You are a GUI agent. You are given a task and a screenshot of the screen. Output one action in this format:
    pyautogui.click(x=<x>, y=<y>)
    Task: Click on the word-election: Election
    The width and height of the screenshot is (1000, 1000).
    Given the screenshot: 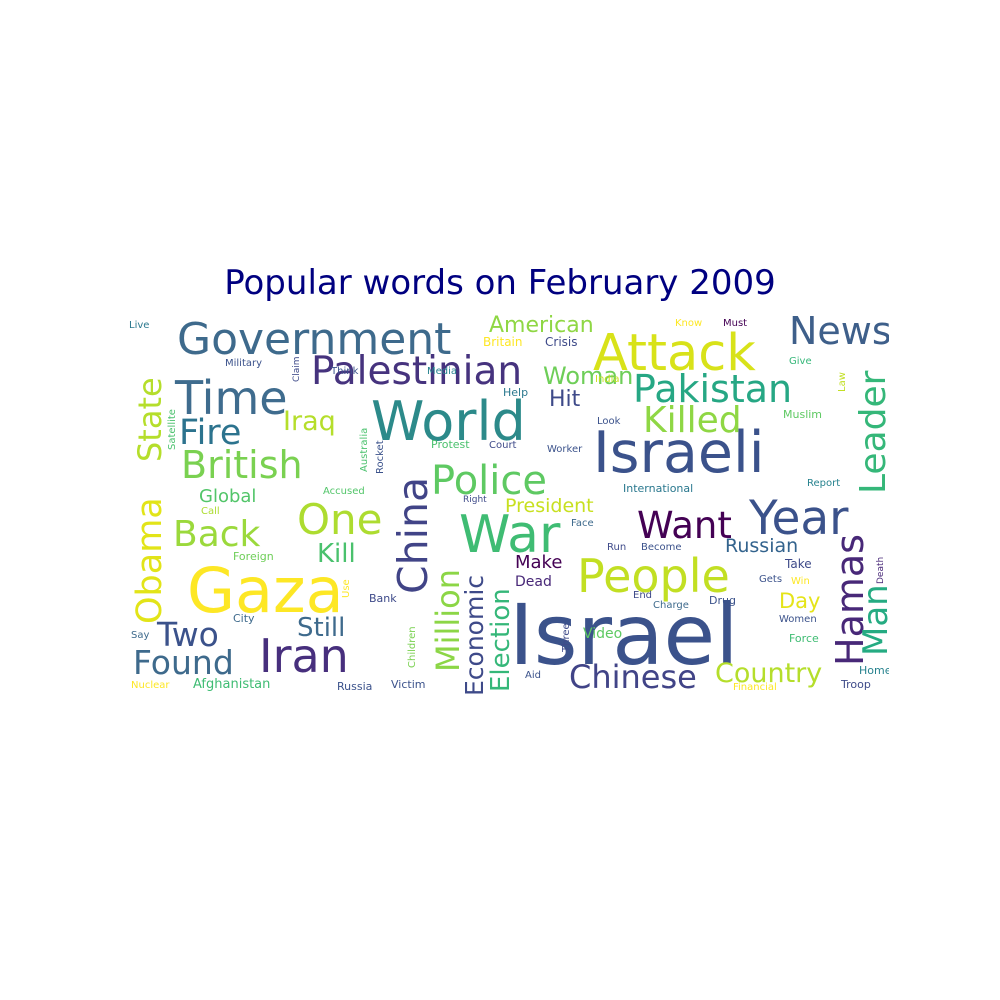 What is the action you would take?
    pyautogui.click(x=501, y=640)
    